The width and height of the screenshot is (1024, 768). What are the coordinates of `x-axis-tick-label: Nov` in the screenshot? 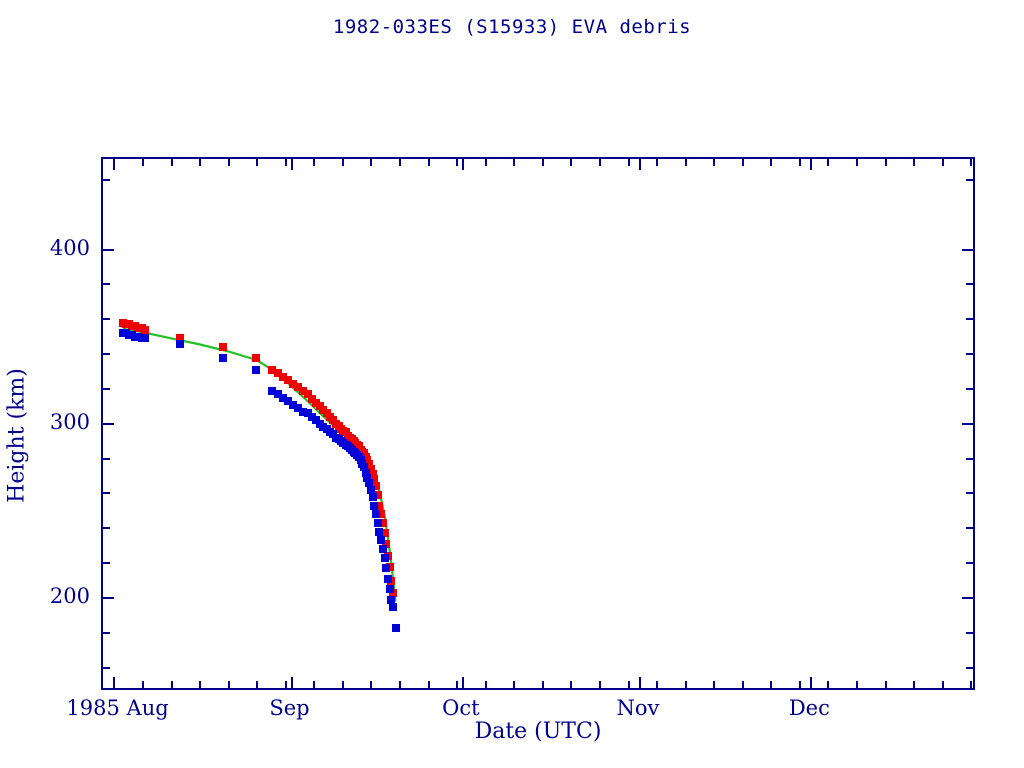 It's located at (638, 708).